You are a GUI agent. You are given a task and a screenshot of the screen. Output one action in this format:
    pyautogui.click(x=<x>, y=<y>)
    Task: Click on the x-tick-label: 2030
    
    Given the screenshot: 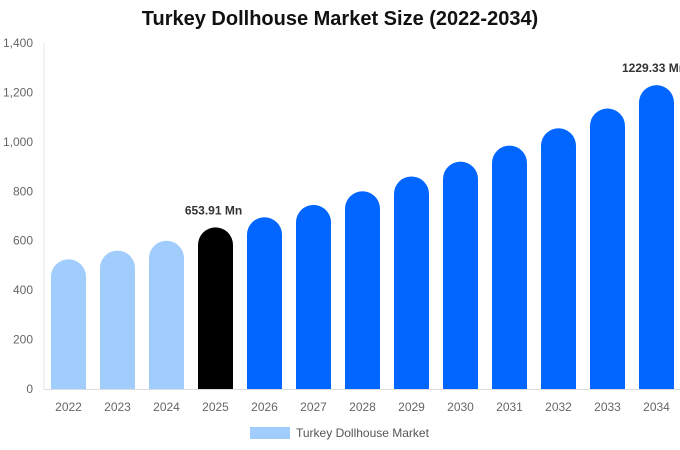 What is the action you would take?
    pyautogui.click(x=460, y=407)
    